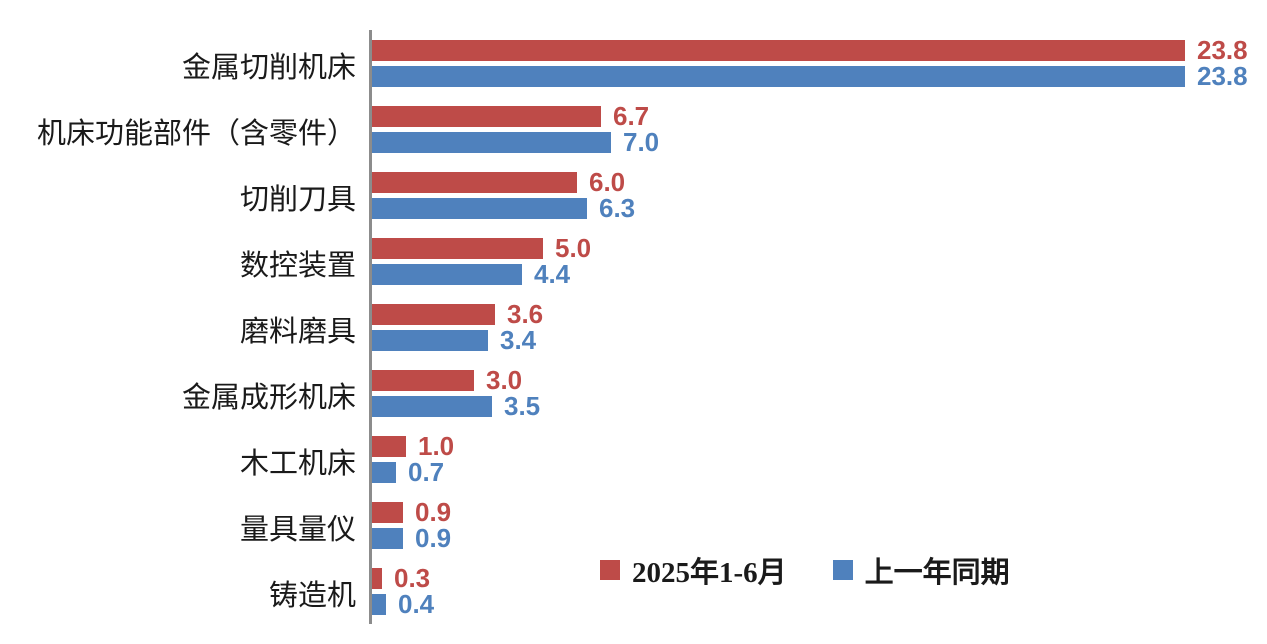 The width and height of the screenshot is (1267, 644). I want to click on bar-line: 5.0, so click(482, 248).